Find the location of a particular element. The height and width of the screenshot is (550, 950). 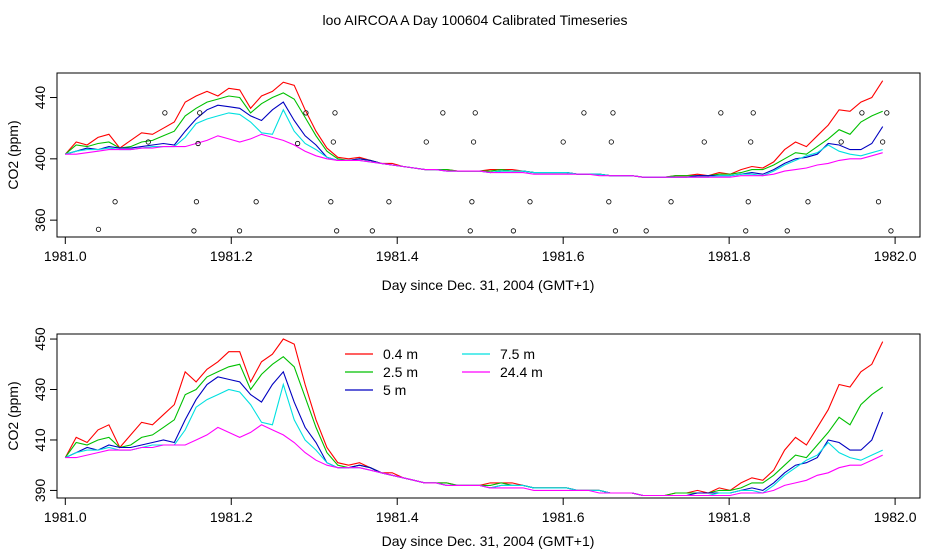

bottom-y-axis: 390 410 430 450 is located at coordinates (44, 414).